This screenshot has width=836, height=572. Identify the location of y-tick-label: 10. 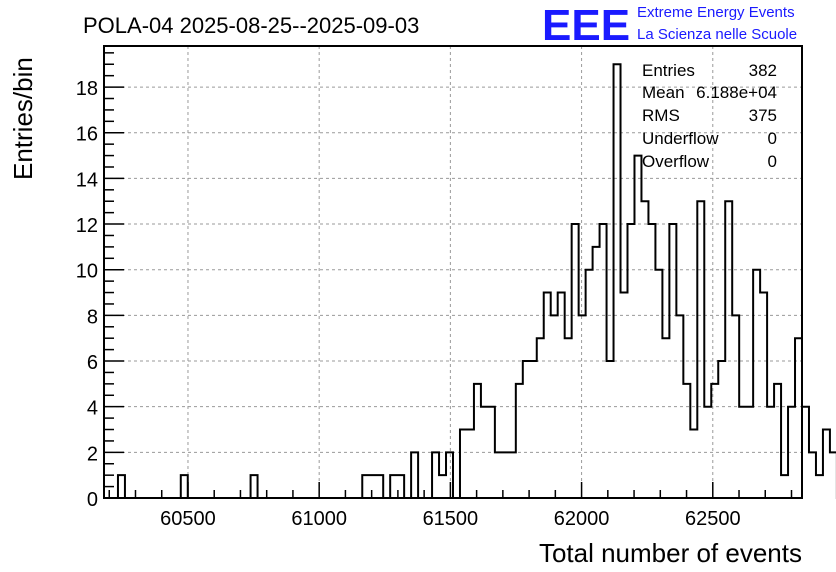
(87, 272).